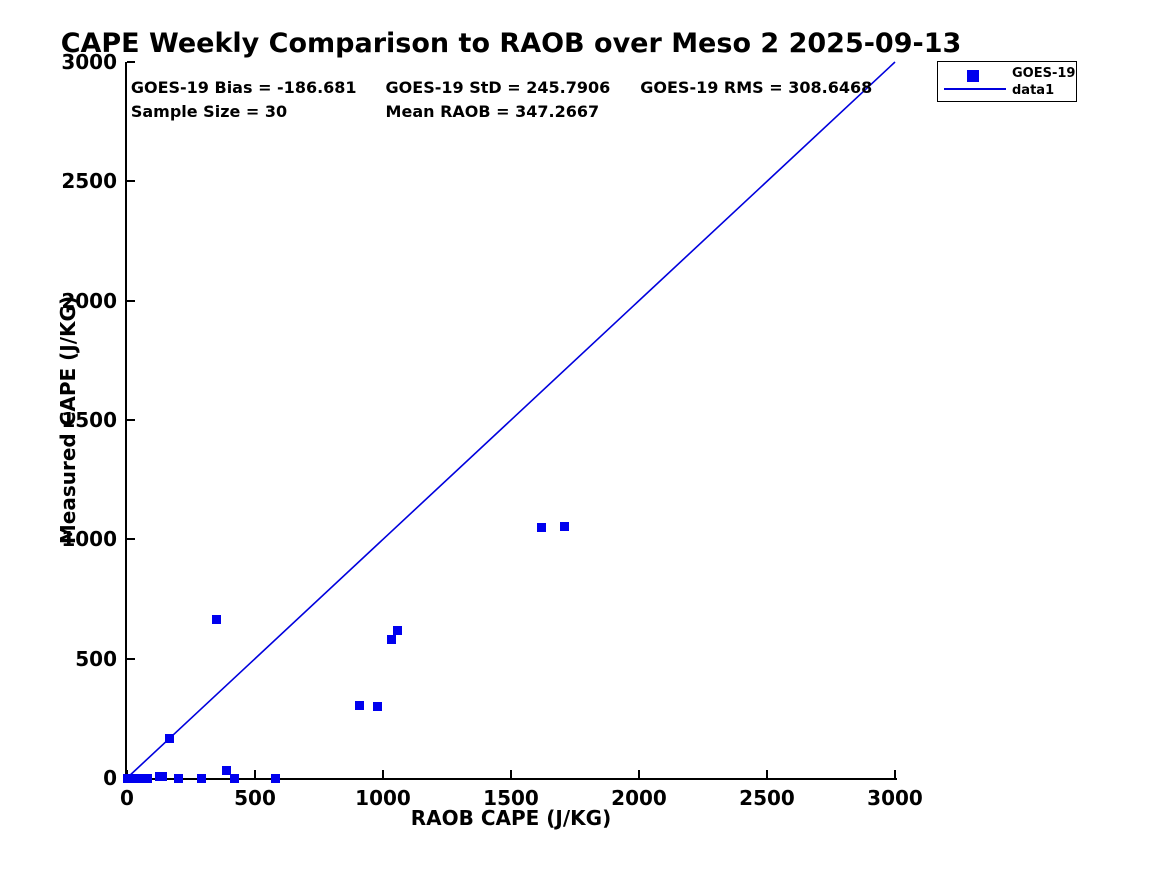 The width and height of the screenshot is (1167, 875). Describe the element at coordinates (209, 112) in the screenshot. I see `stat-annotation: Sample Size = 30` at that location.